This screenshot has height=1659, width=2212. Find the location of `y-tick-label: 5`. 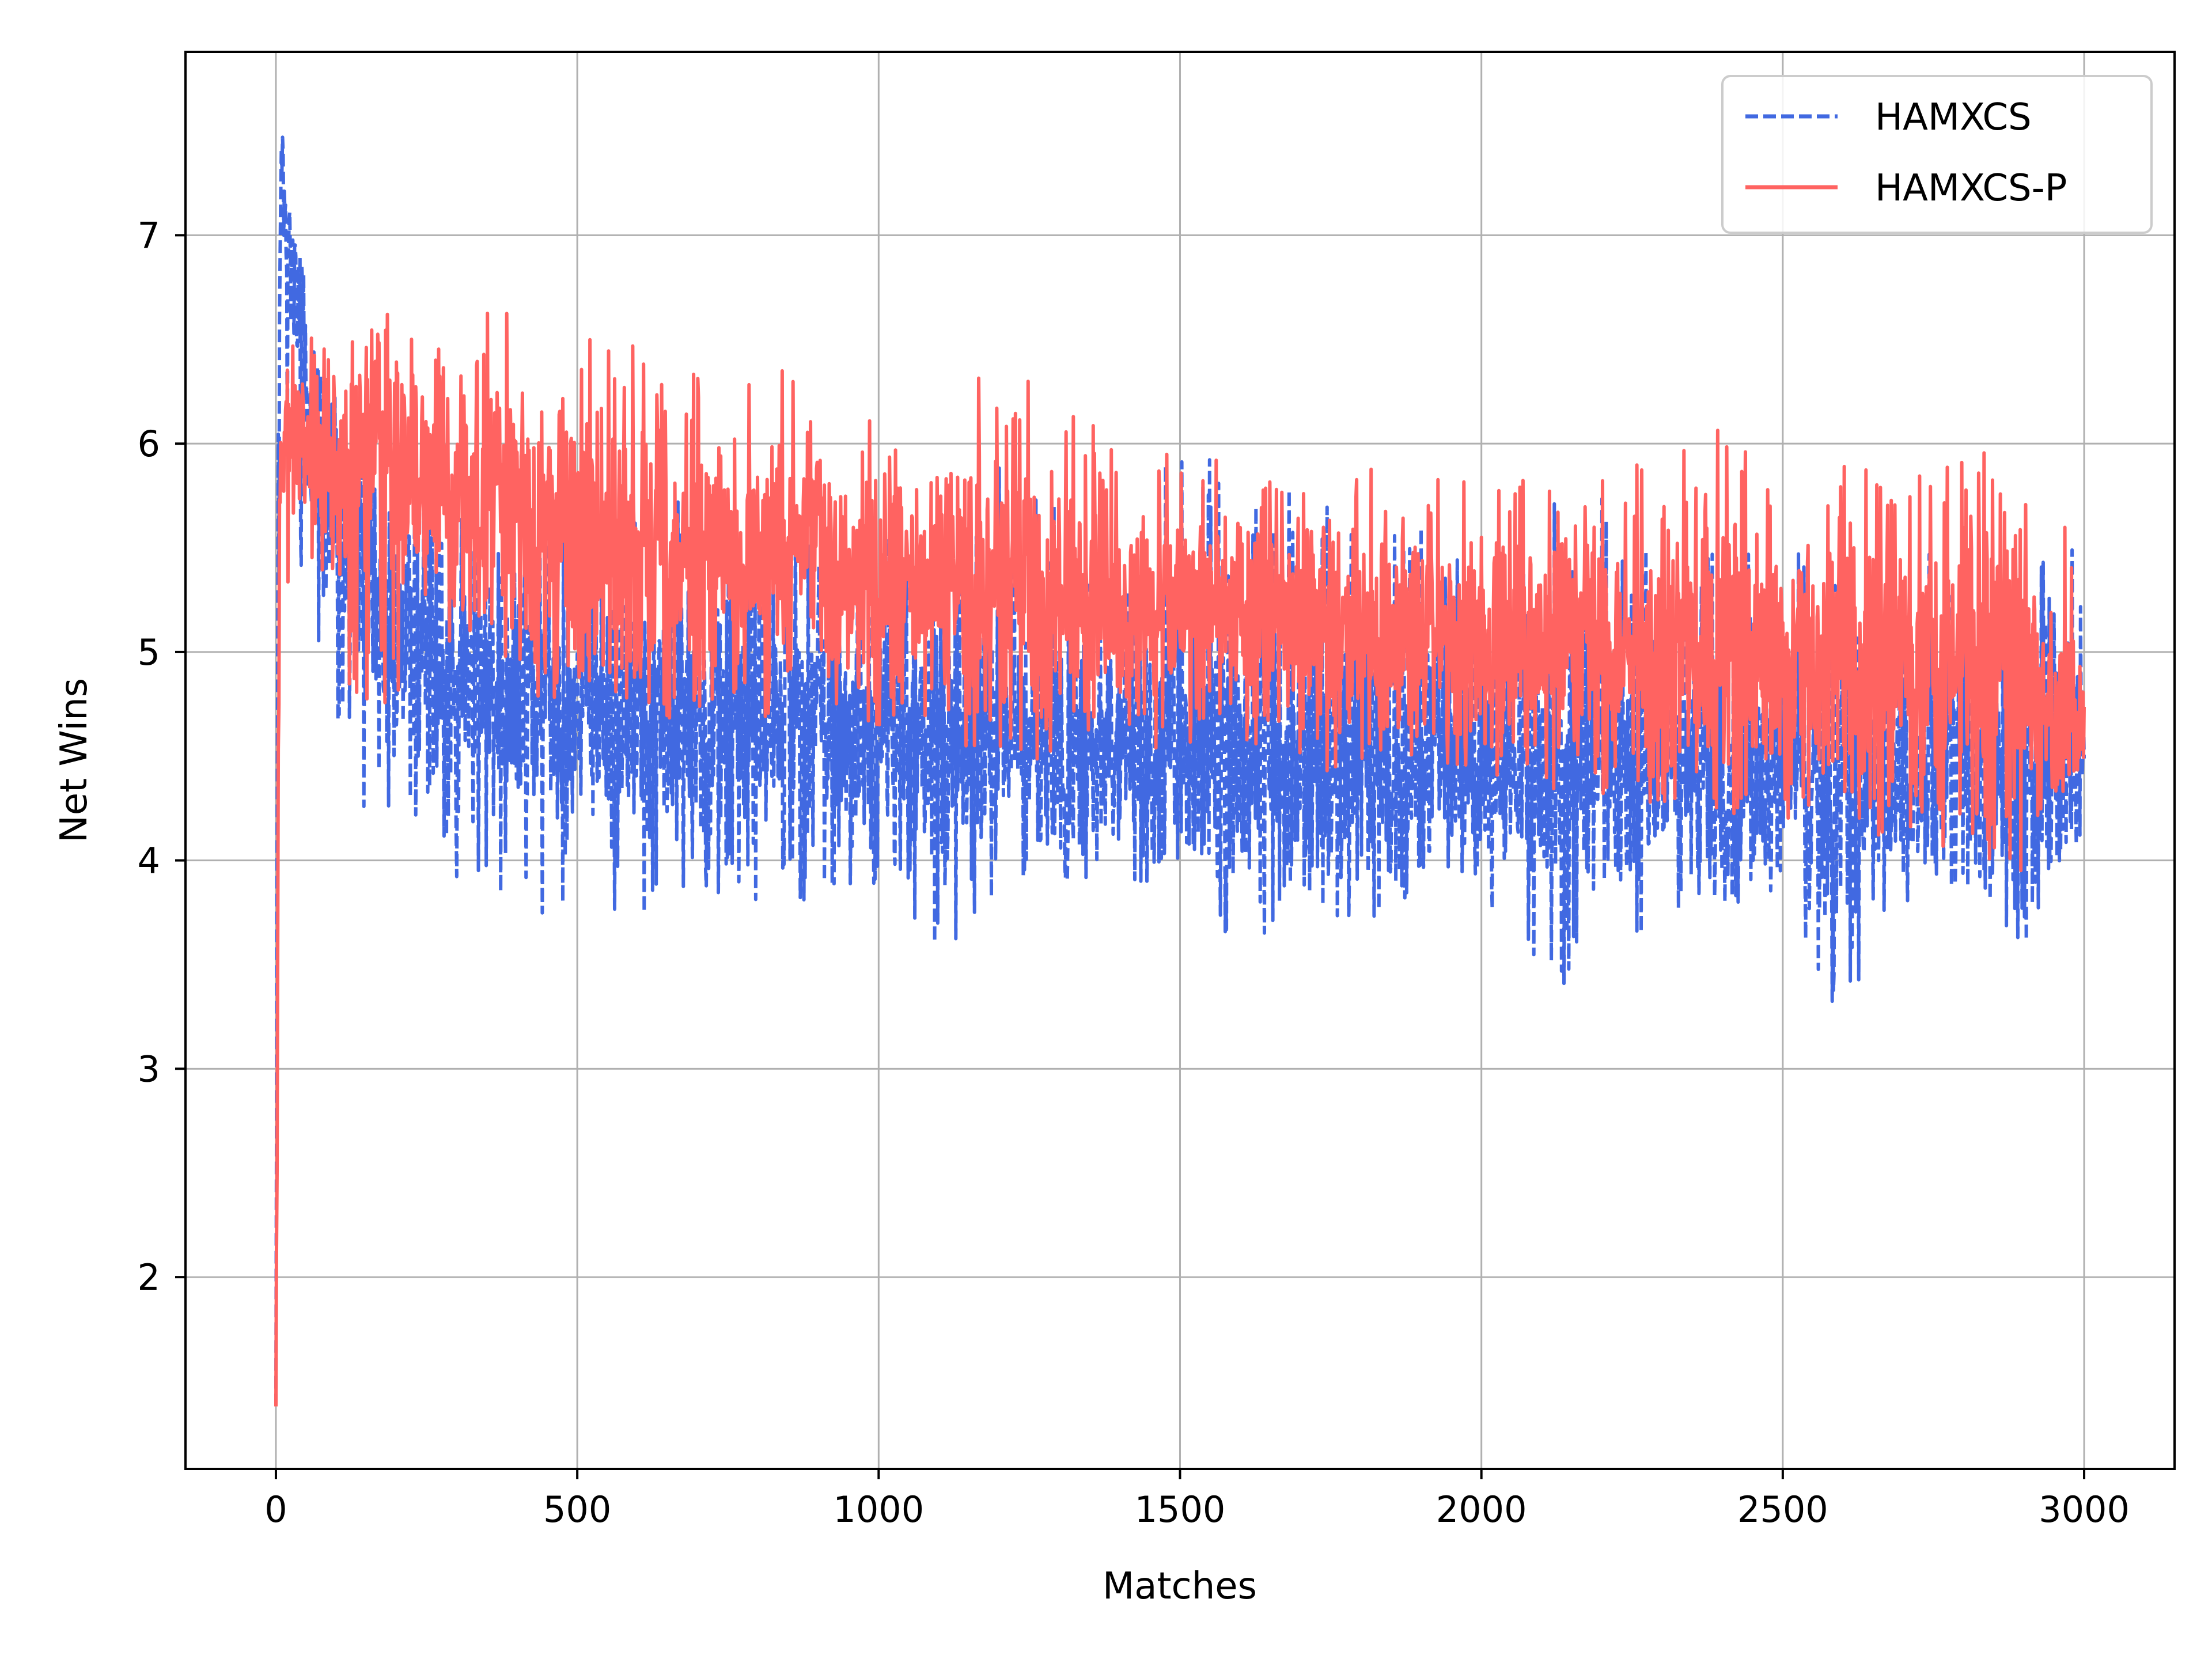

y-tick-label: 5 is located at coordinates (149, 652).